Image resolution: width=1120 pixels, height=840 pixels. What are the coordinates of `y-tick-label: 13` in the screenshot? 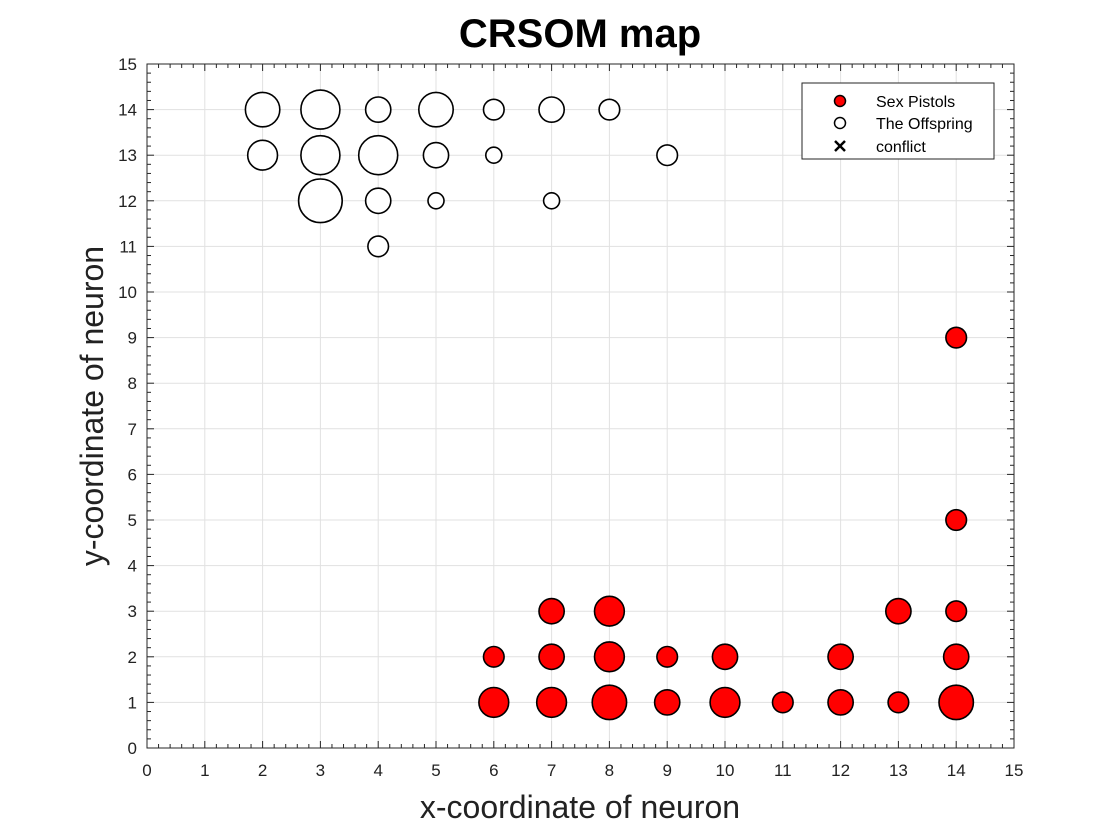 It's located at (127, 155).